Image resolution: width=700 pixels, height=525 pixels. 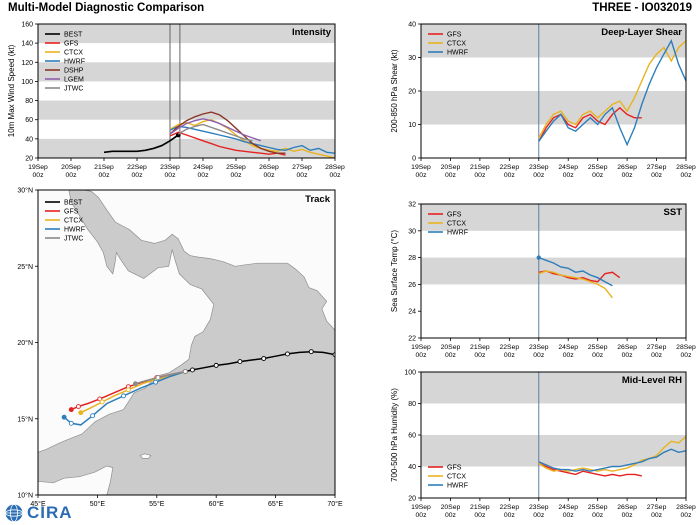 I want to click on x-tick-label: 20Sep, so click(x=71, y=167).